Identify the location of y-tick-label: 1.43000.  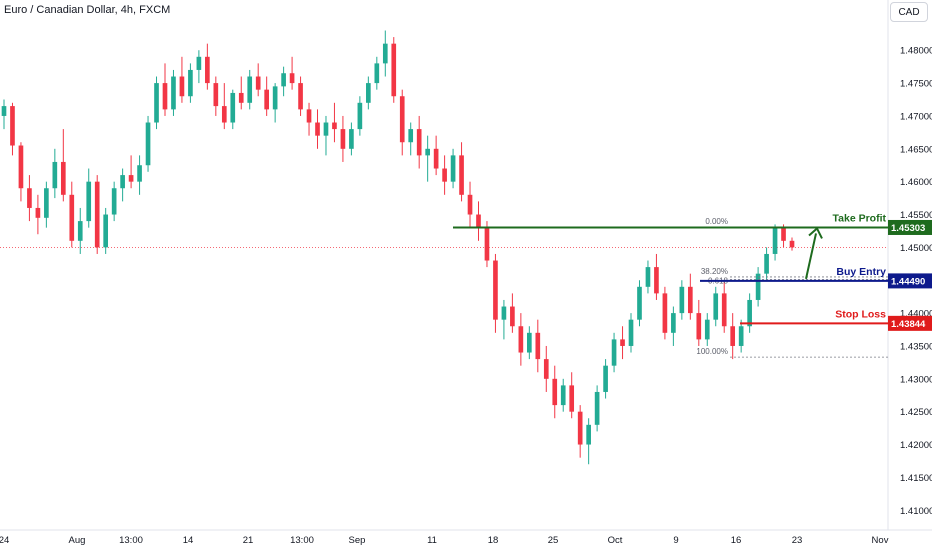
(916, 379).